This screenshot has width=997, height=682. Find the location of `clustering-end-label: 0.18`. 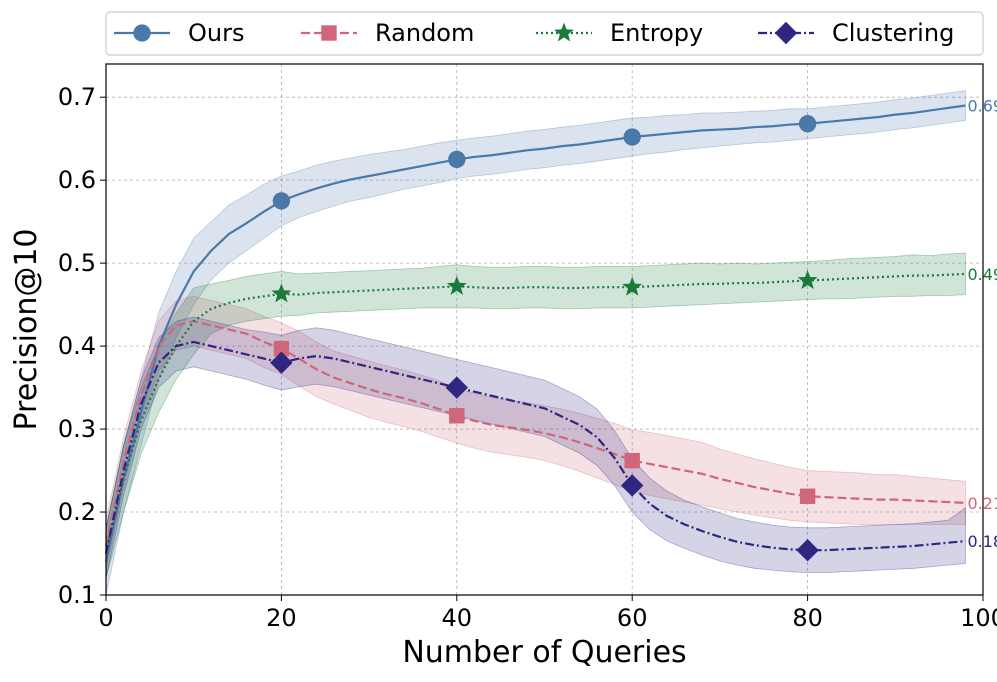

clustering-end-label: 0.18 is located at coordinates (982, 541).